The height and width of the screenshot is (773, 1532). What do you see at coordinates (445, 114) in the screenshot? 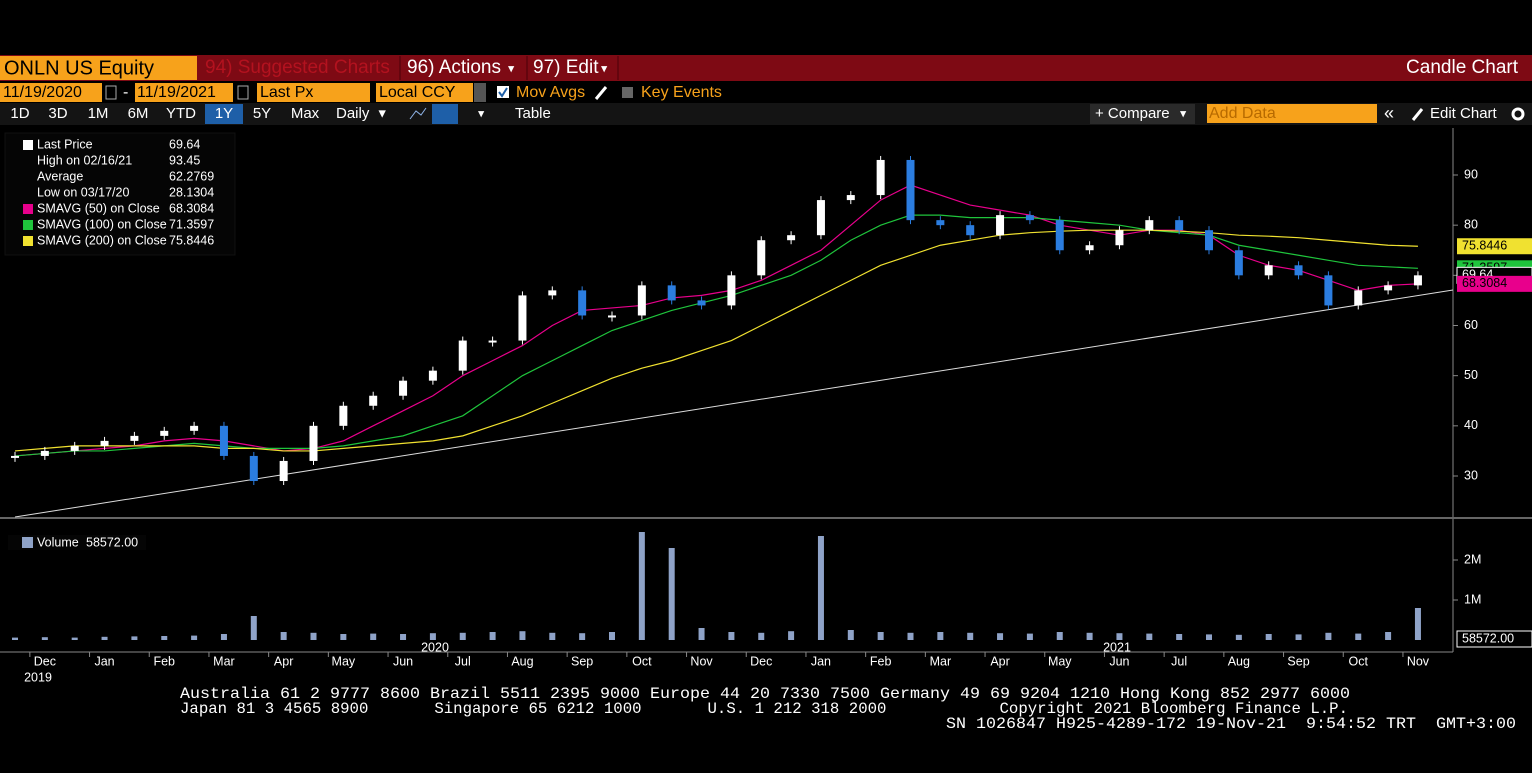
I see `candle-icon` at bounding box center [445, 114].